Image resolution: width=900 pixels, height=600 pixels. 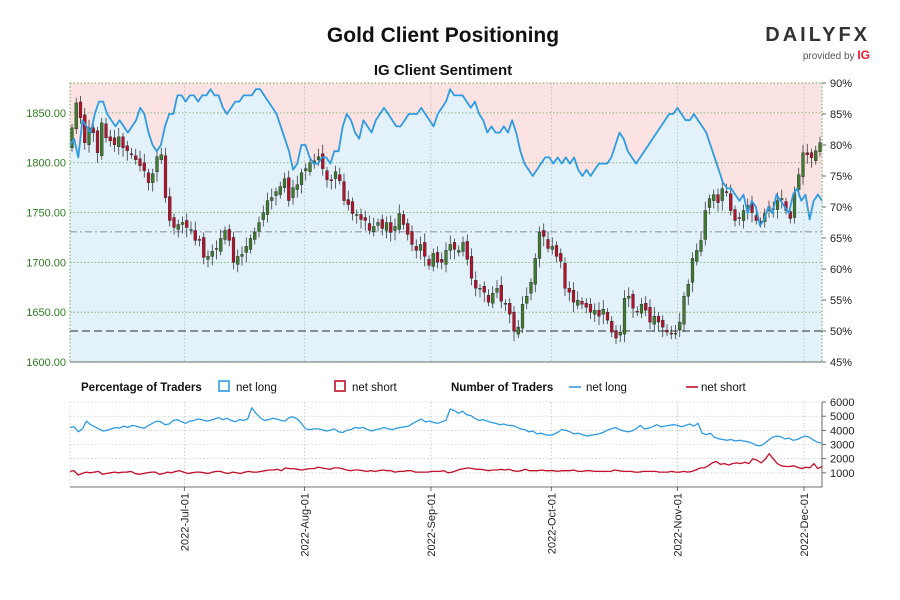 I want to click on price-tick-label: 1650.00, so click(x=46, y=313).